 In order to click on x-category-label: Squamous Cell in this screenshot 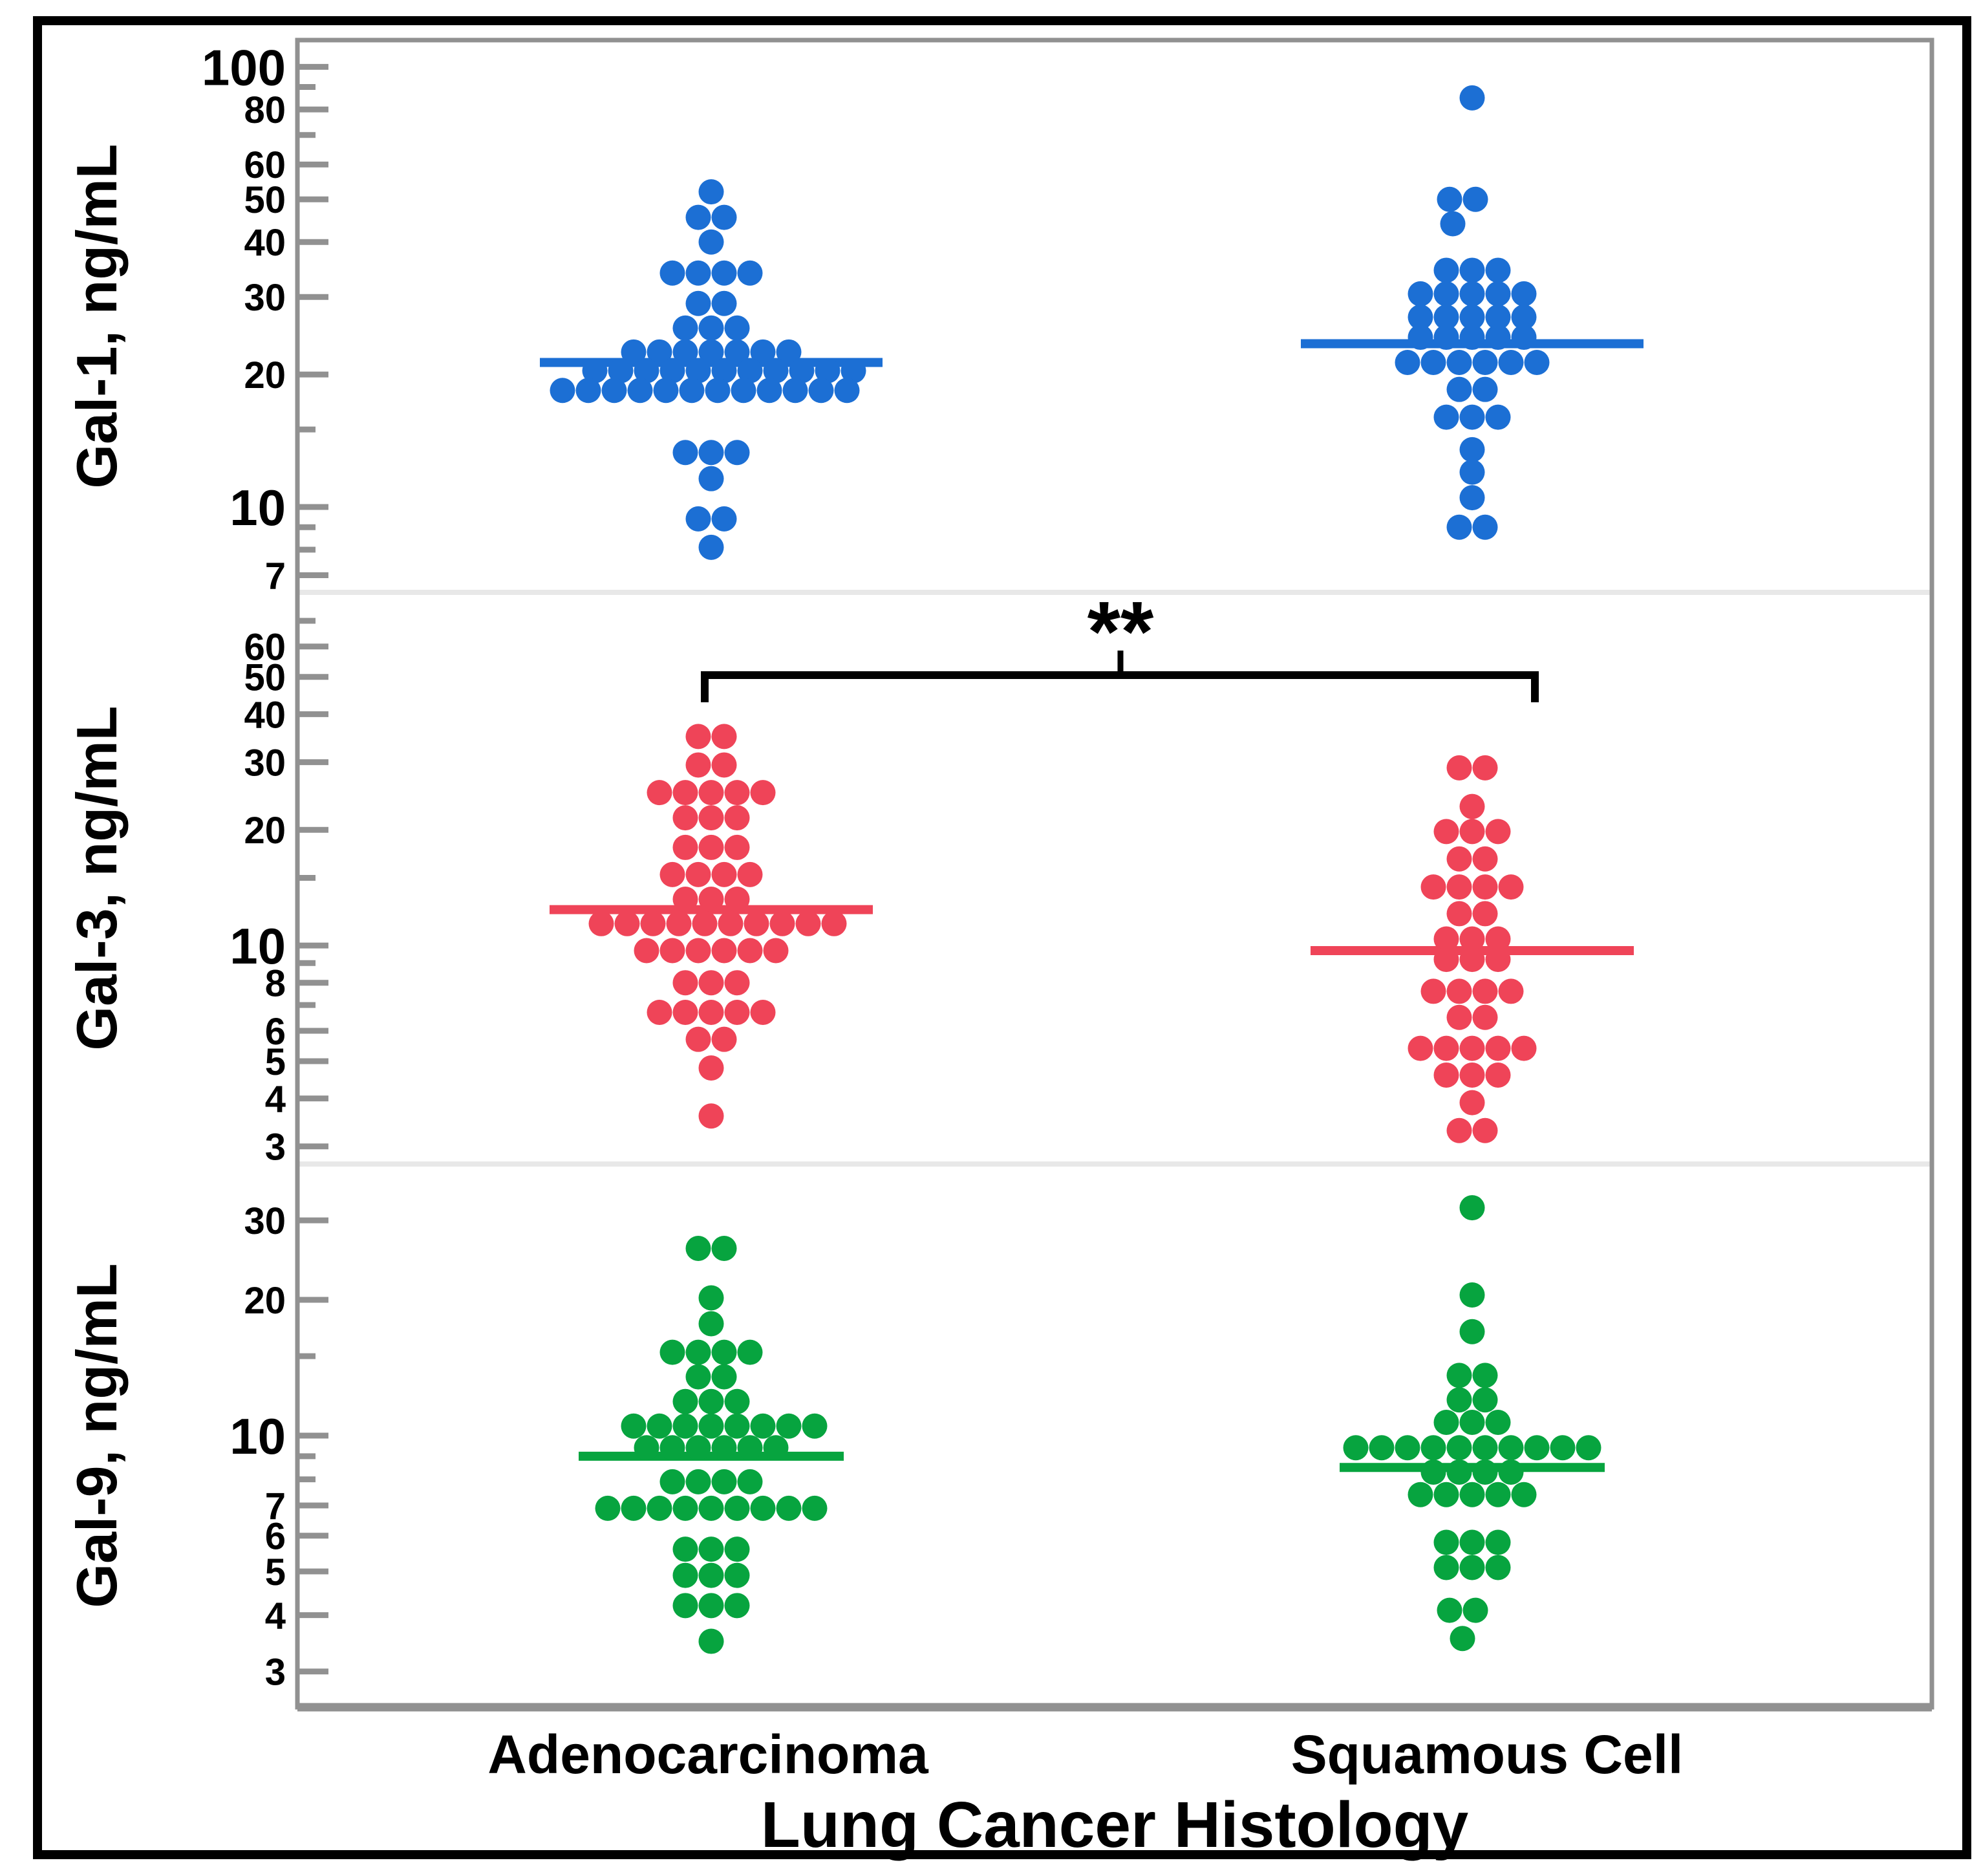, I will do `click(1487, 1754)`.